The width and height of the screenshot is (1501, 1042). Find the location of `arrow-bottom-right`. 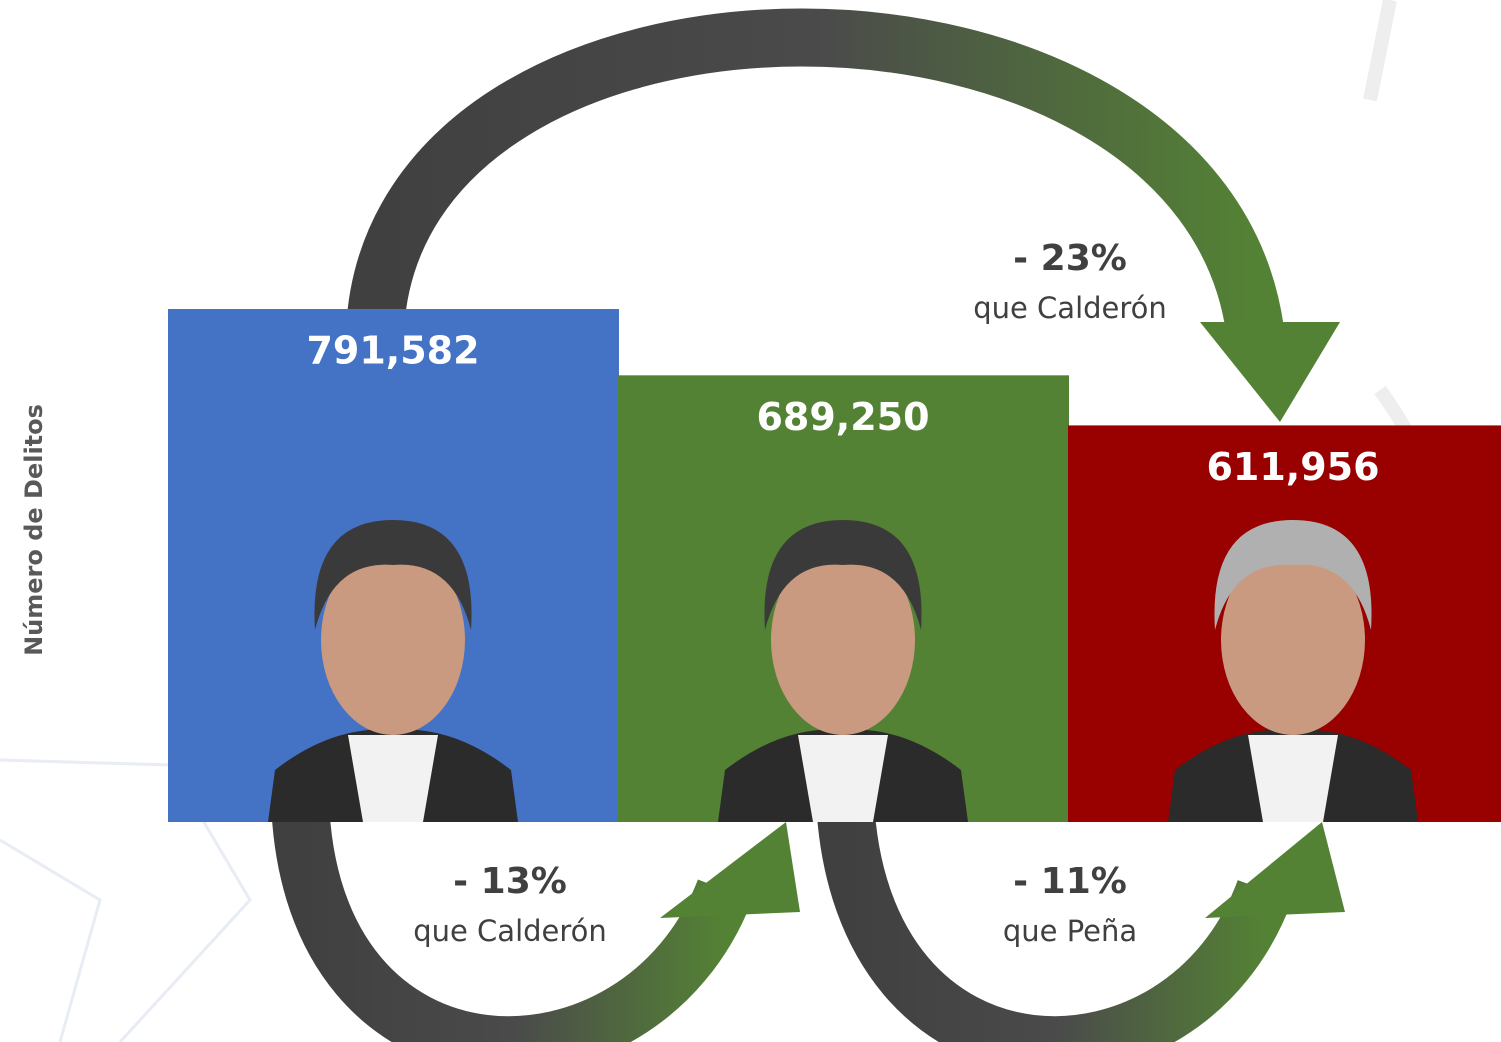

arrow-bottom-right is located at coordinates (1054, 920).